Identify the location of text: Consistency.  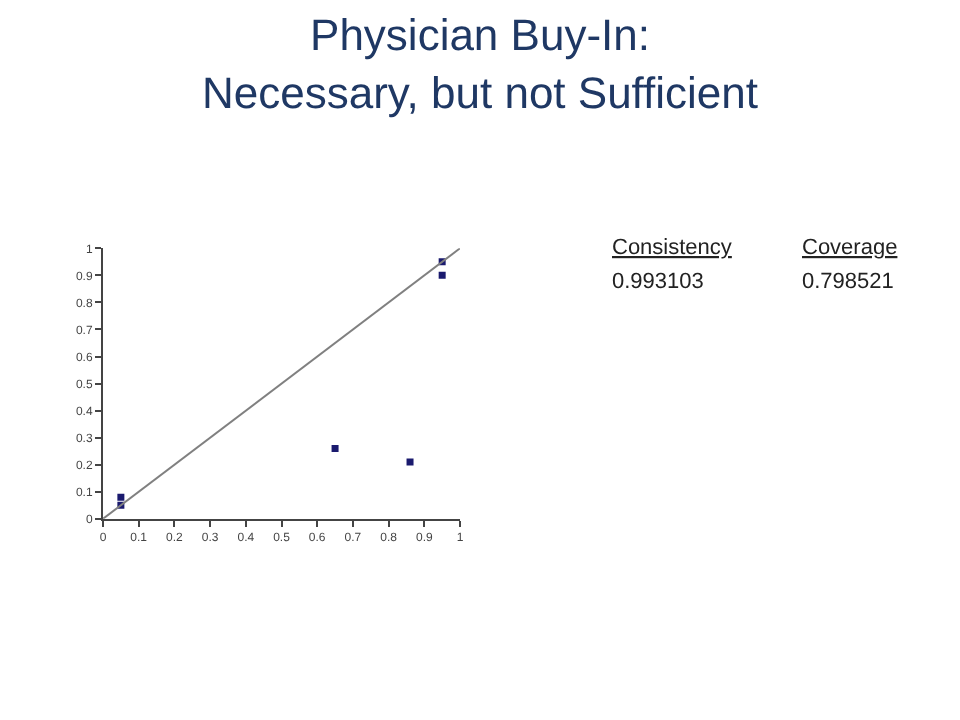
(672, 248).